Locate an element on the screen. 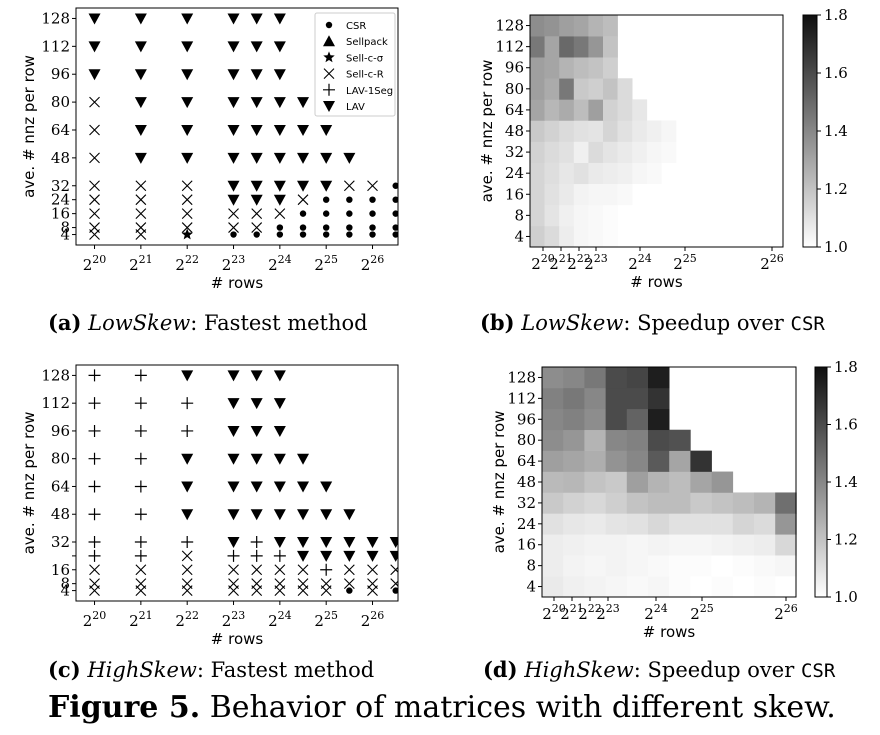 The height and width of the screenshot is (735, 880). y-tick-label: 4 is located at coordinates (531, 587).